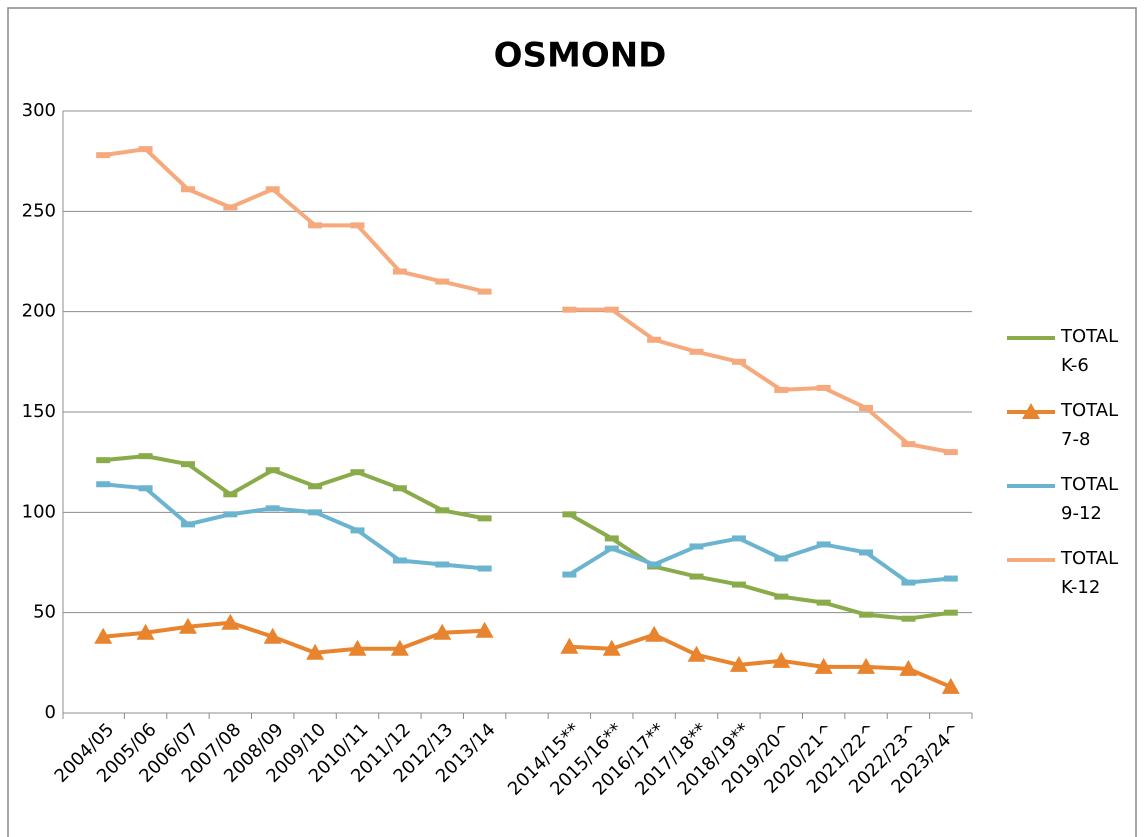  I want to click on legend-label: TOTAL K-12, so click(1090, 573).